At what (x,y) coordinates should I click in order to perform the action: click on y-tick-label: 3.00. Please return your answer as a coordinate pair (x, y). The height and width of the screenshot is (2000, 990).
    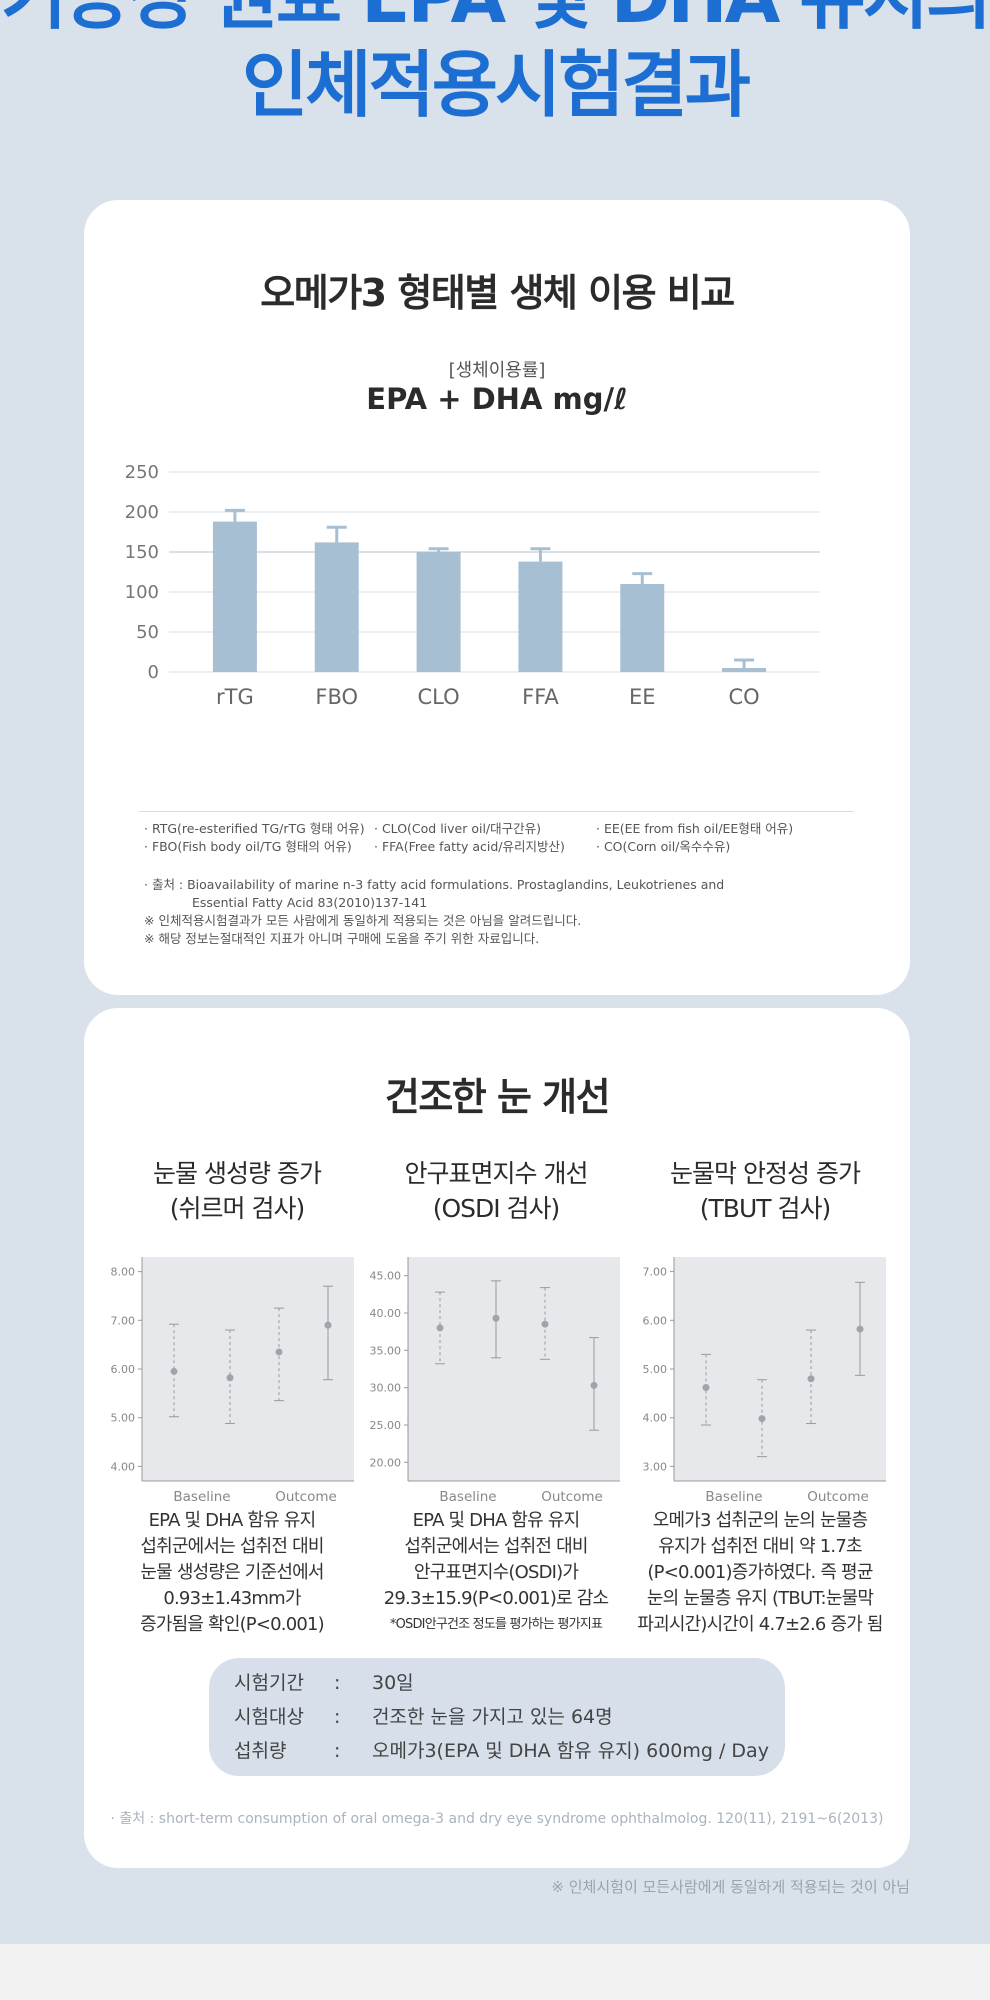
    Looking at the image, I should click on (655, 1466).